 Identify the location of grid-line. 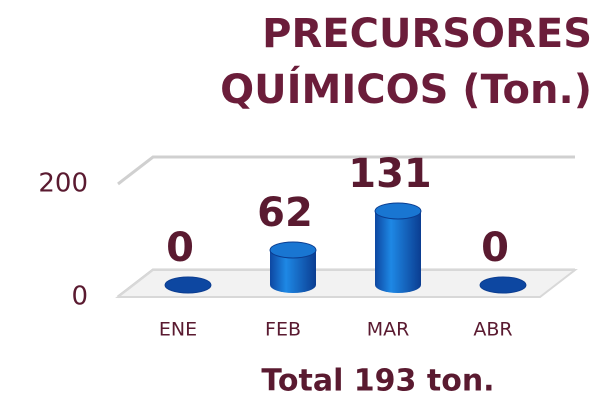
(346, 170).